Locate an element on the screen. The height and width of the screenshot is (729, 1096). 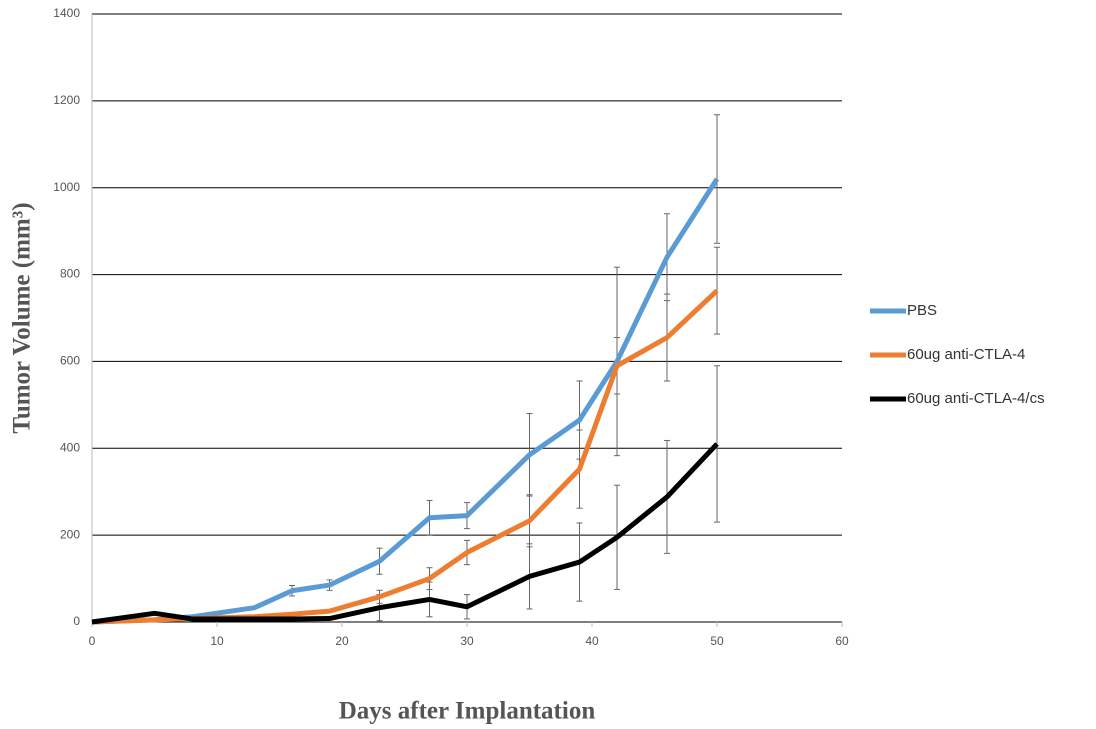
y-tick-label: 1200 is located at coordinates (66, 100).